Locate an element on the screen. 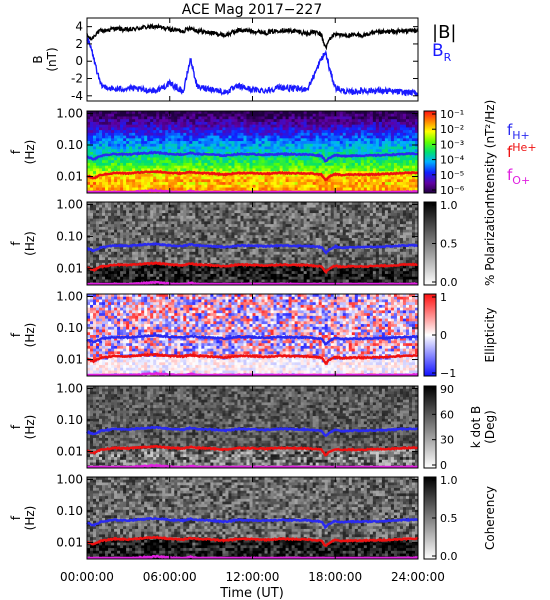  y-axis-unit: (nT) is located at coordinates (52, 59).